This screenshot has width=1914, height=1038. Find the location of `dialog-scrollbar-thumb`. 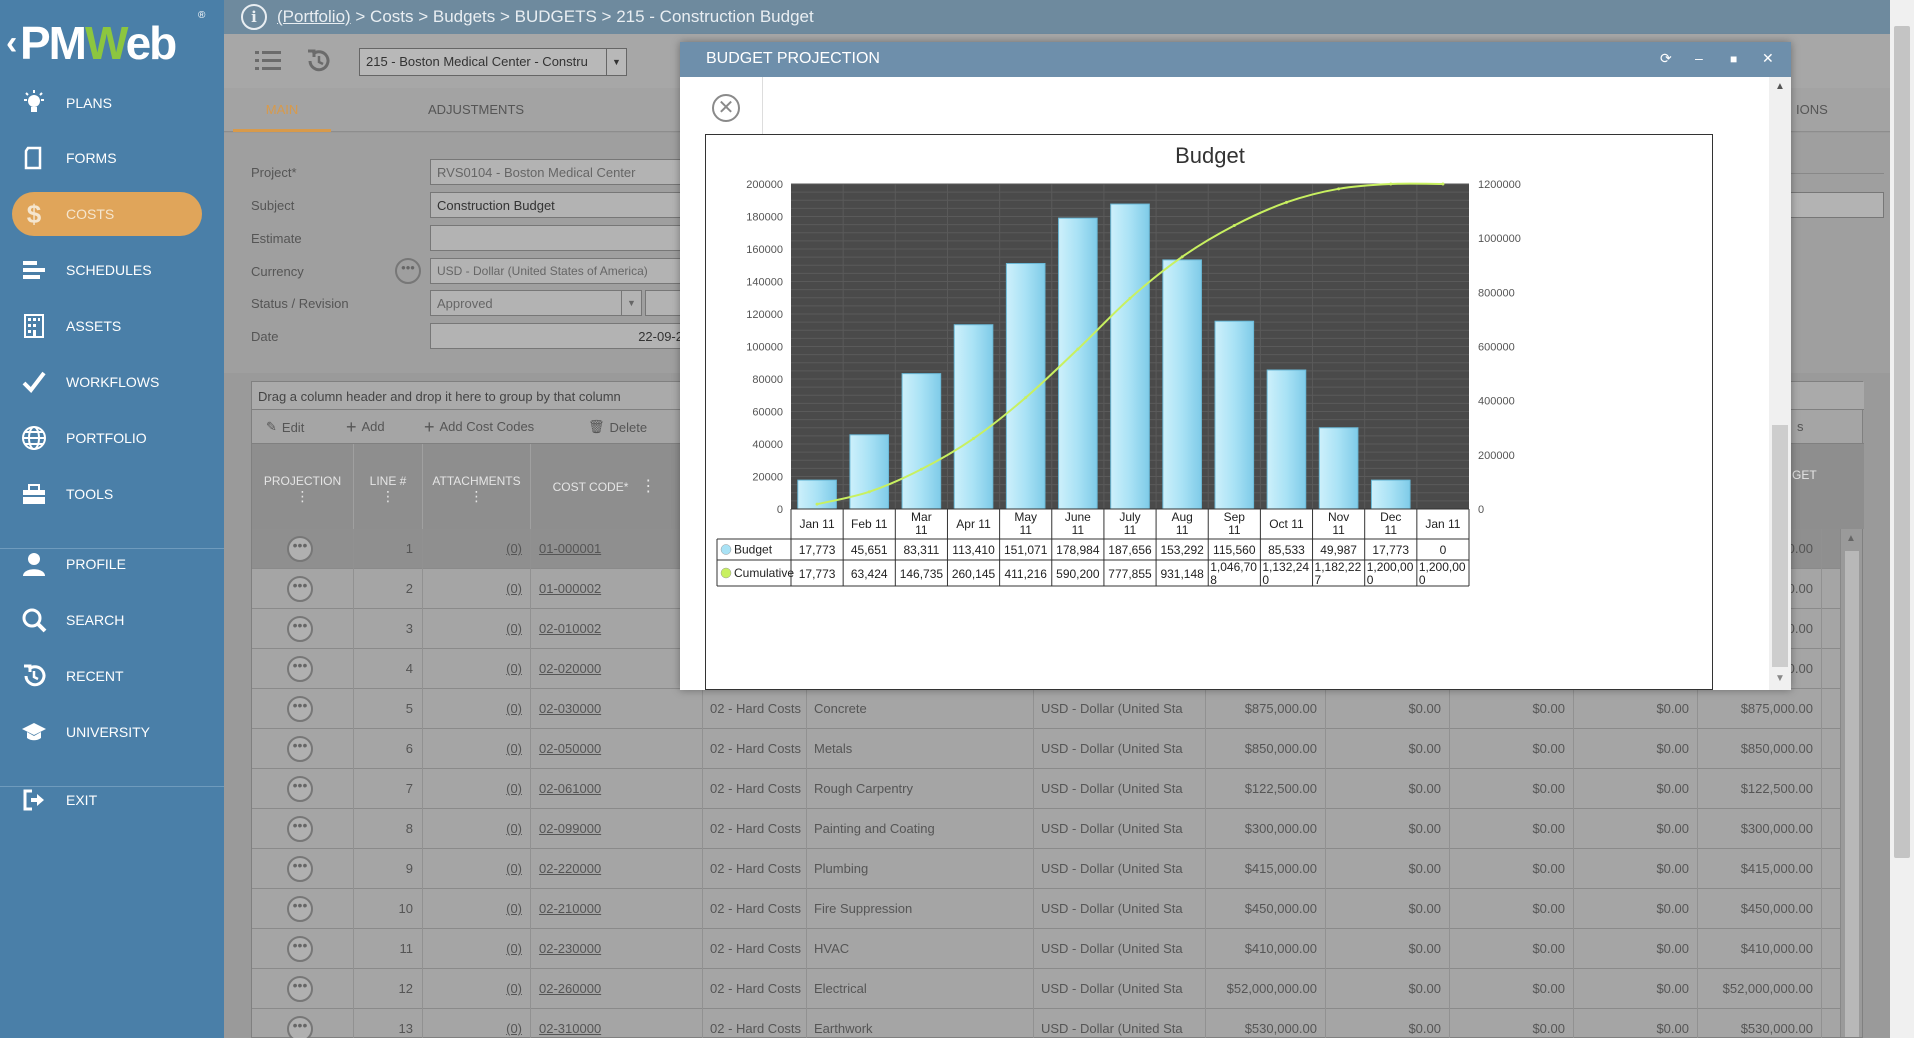

dialog-scrollbar-thumb is located at coordinates (1780, 546).